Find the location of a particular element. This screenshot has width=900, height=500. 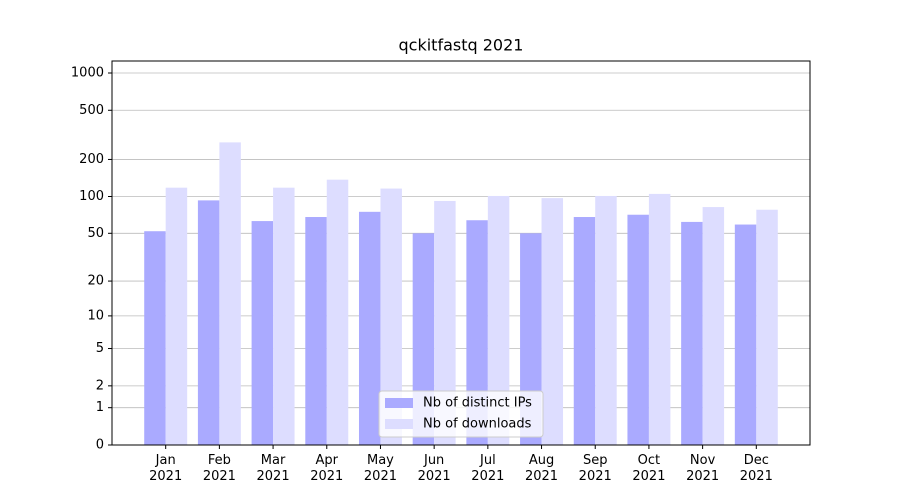

y-tick-label: 500 is located at coordinates (91, 110).